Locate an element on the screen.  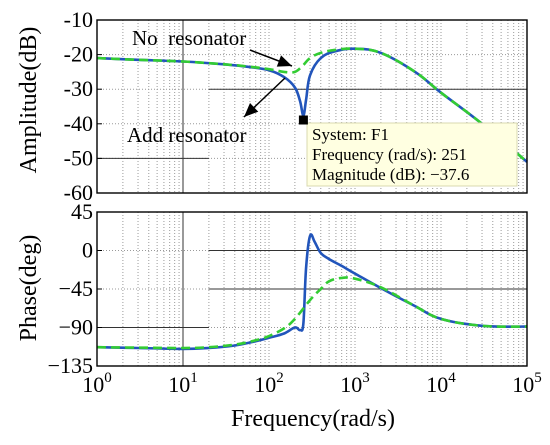
datatip-frequency: Frequency (rad/s): 251 is located at coordinates (389, 154).